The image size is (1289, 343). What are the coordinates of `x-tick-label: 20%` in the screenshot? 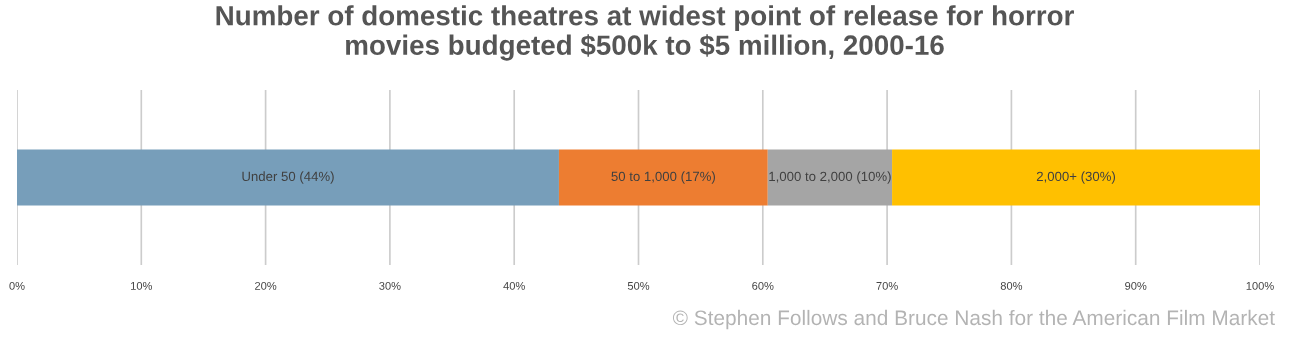 It's located at (266, 285).